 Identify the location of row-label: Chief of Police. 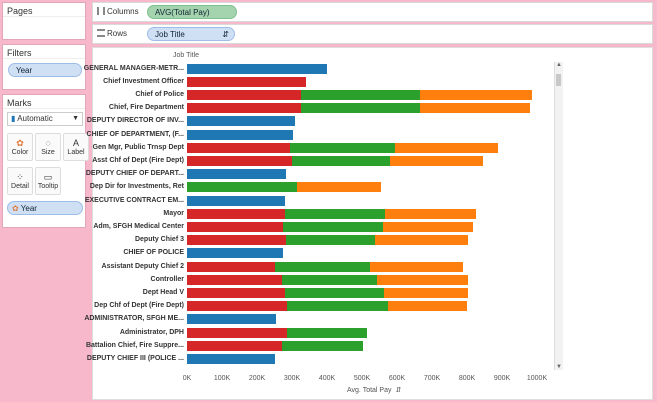
(159, 94).